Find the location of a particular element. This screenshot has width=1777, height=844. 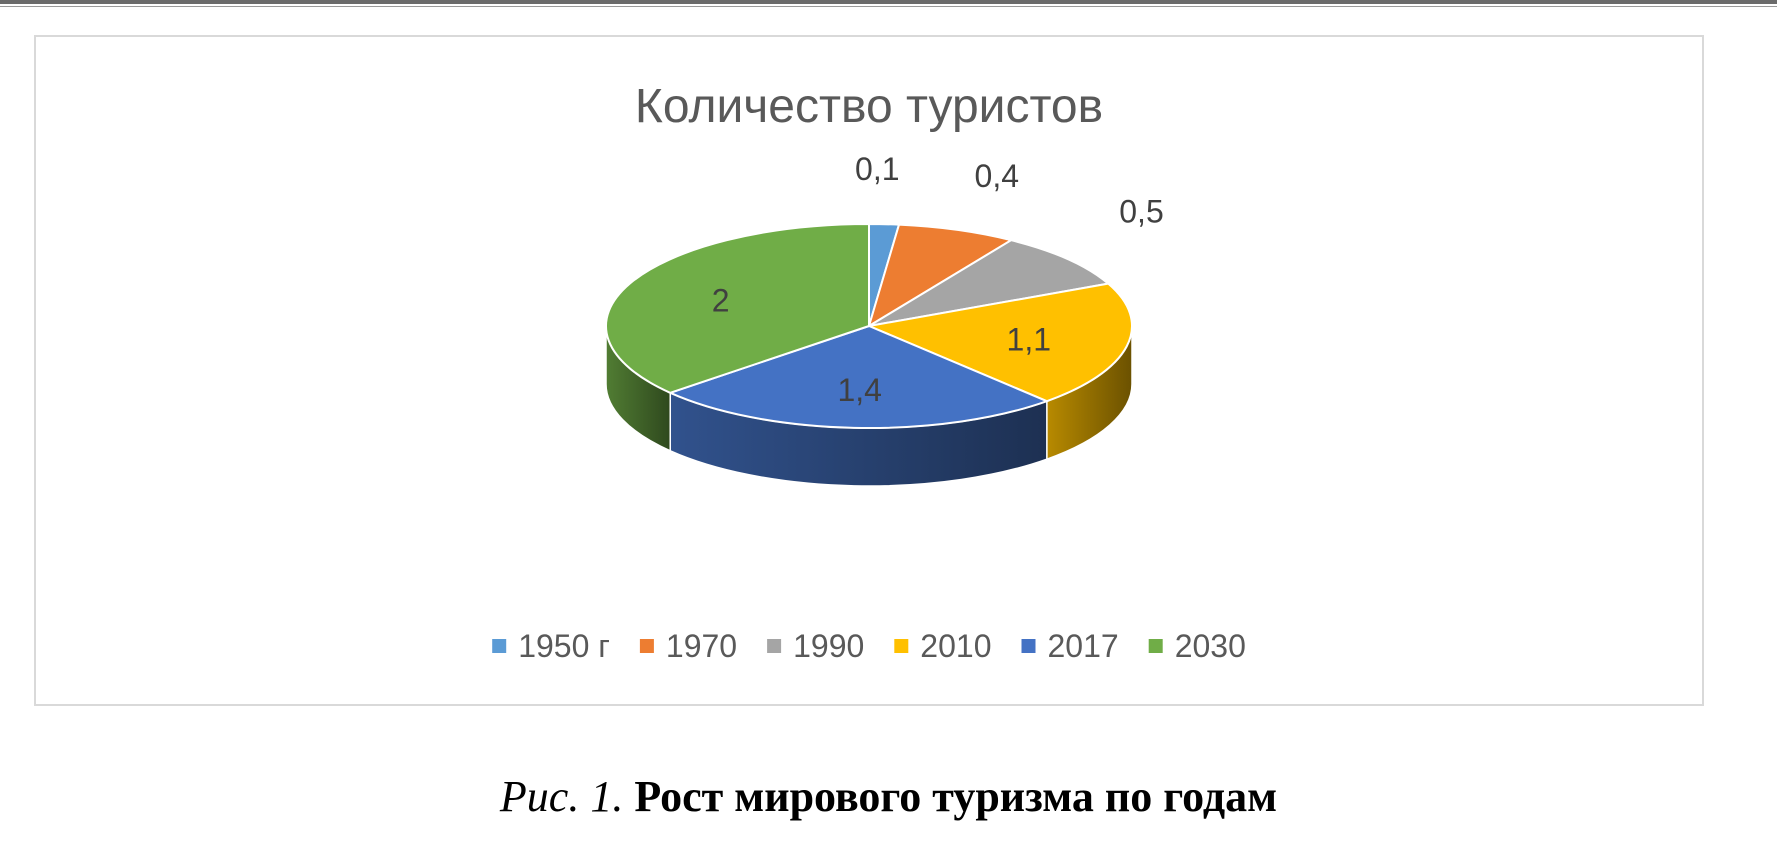

caption-text: Рост мирового туризма по годам is located at coordinates (956, 796).